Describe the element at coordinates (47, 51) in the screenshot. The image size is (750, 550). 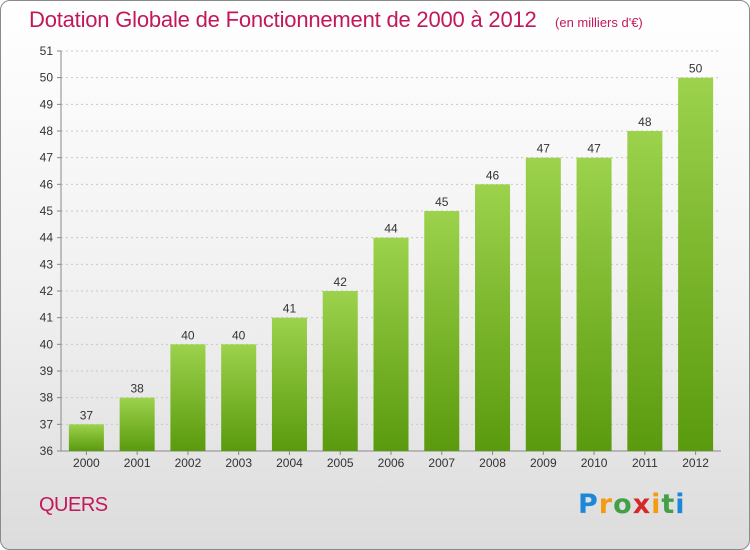
I see `y-tick-label: 51` at that location.